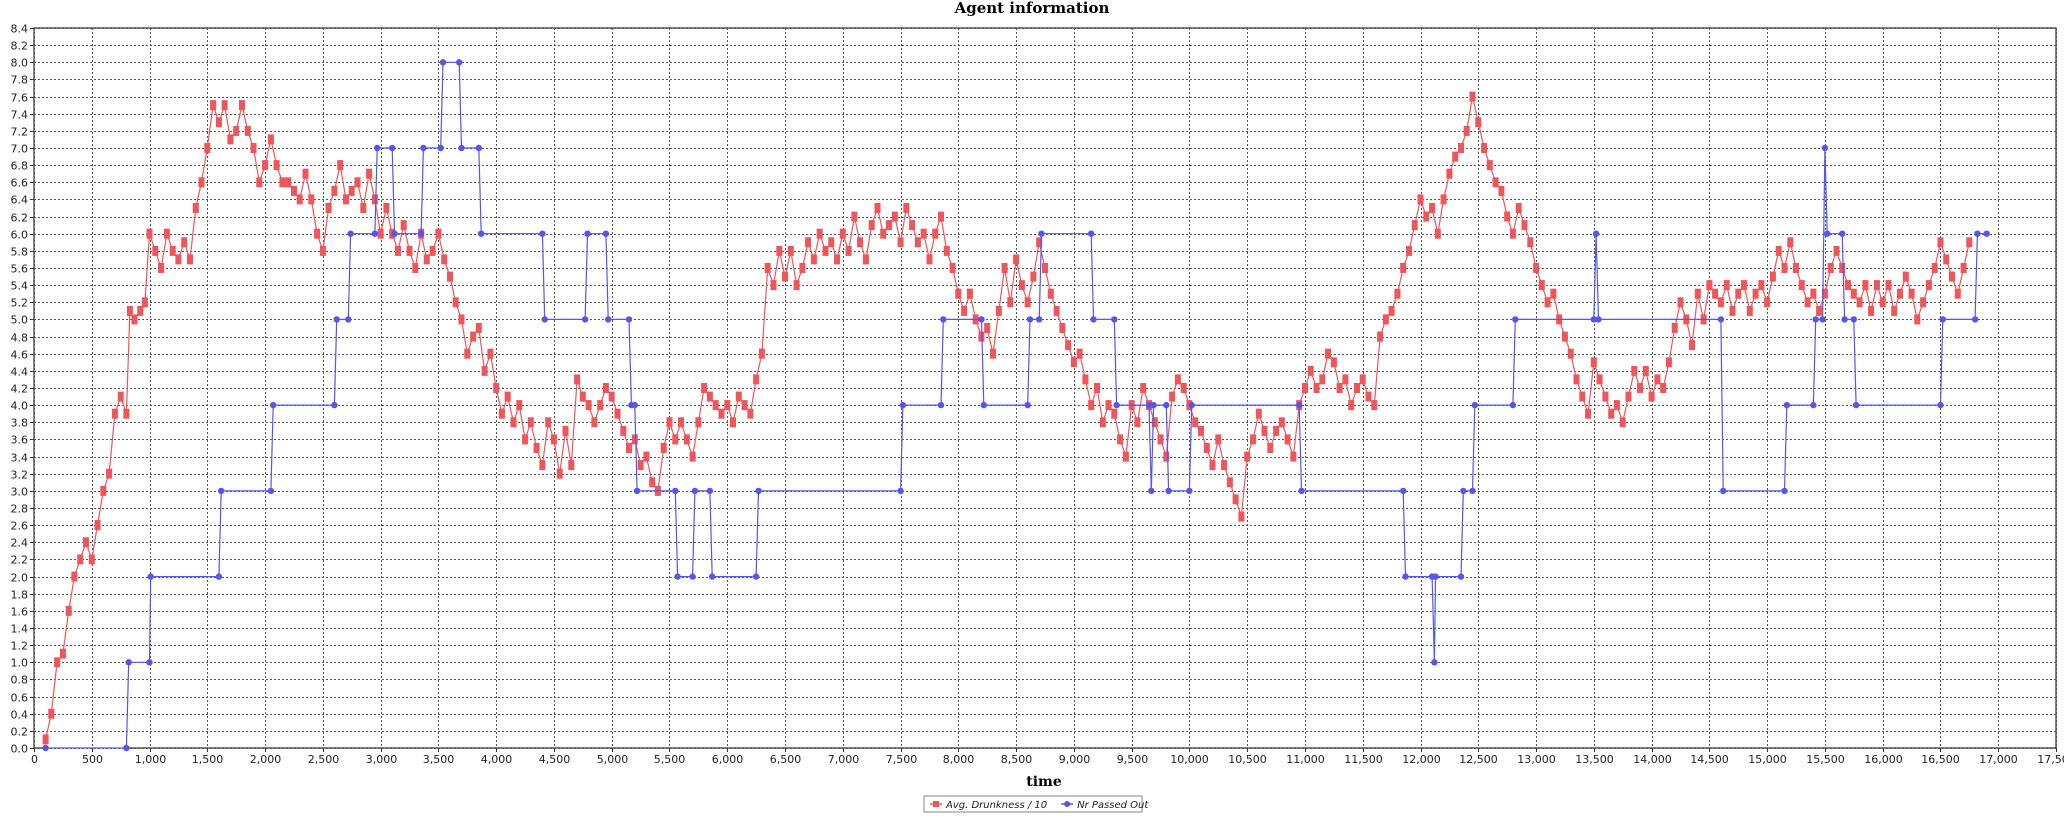 The width and height of the screenshot is (2064, 820). Describe the element at coordinates (20, 715) in the screenshot. I see `y-tick-label: 0.4` at that location.